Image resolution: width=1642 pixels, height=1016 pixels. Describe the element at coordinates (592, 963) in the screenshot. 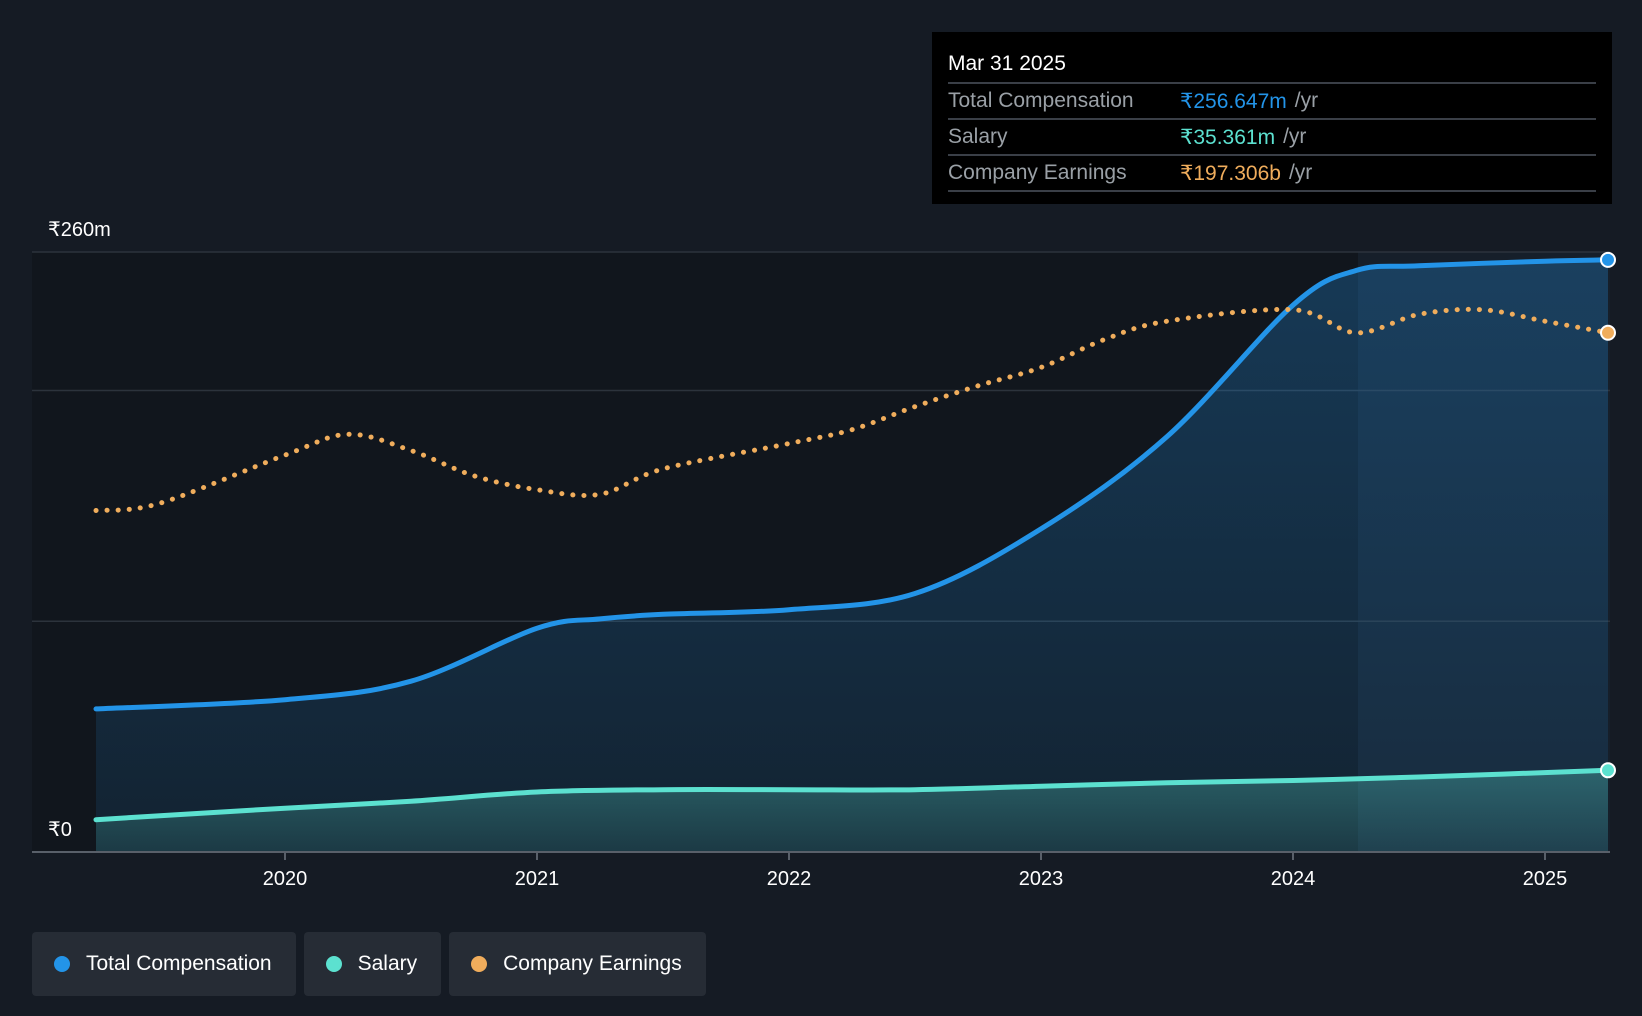

I see `legend-label: Company Earnings` at that location.